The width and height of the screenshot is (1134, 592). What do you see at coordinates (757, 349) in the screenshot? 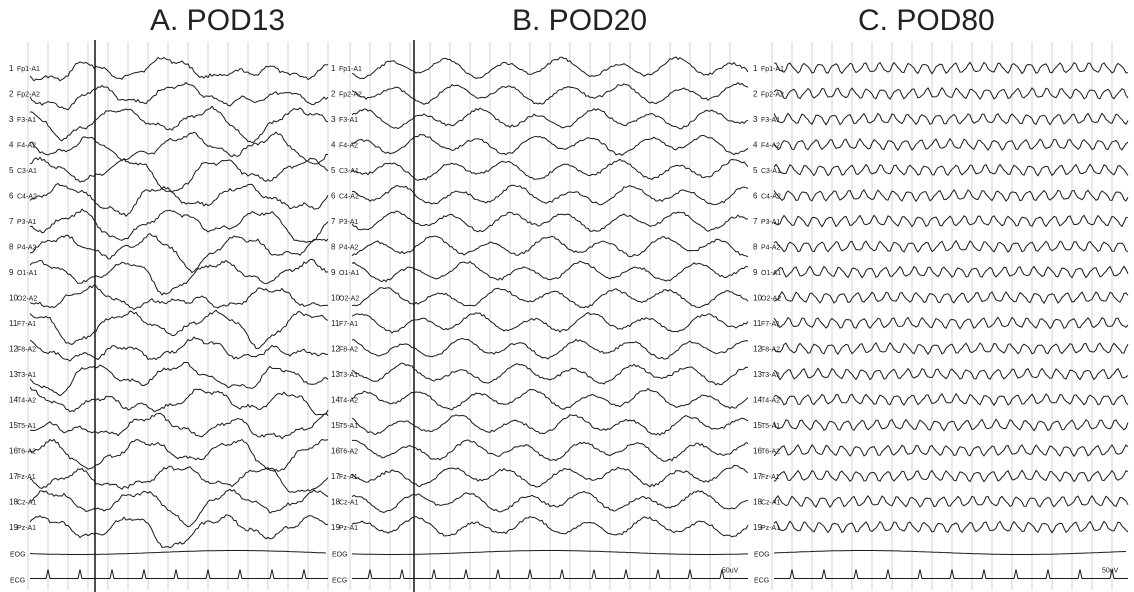
I see `channel-number: 12` at bounding box center [757, 349].